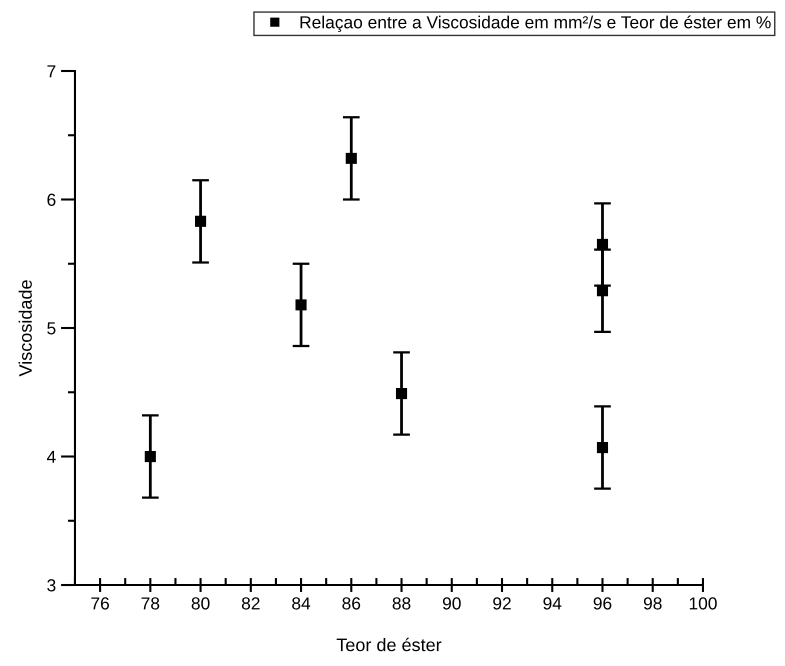 The width and height of the screenshot is (785, 666). What do you see at coordinates (51, 456) in the screenshot?
I see `y-tick-label: 4` at bounding box center [51, 456].